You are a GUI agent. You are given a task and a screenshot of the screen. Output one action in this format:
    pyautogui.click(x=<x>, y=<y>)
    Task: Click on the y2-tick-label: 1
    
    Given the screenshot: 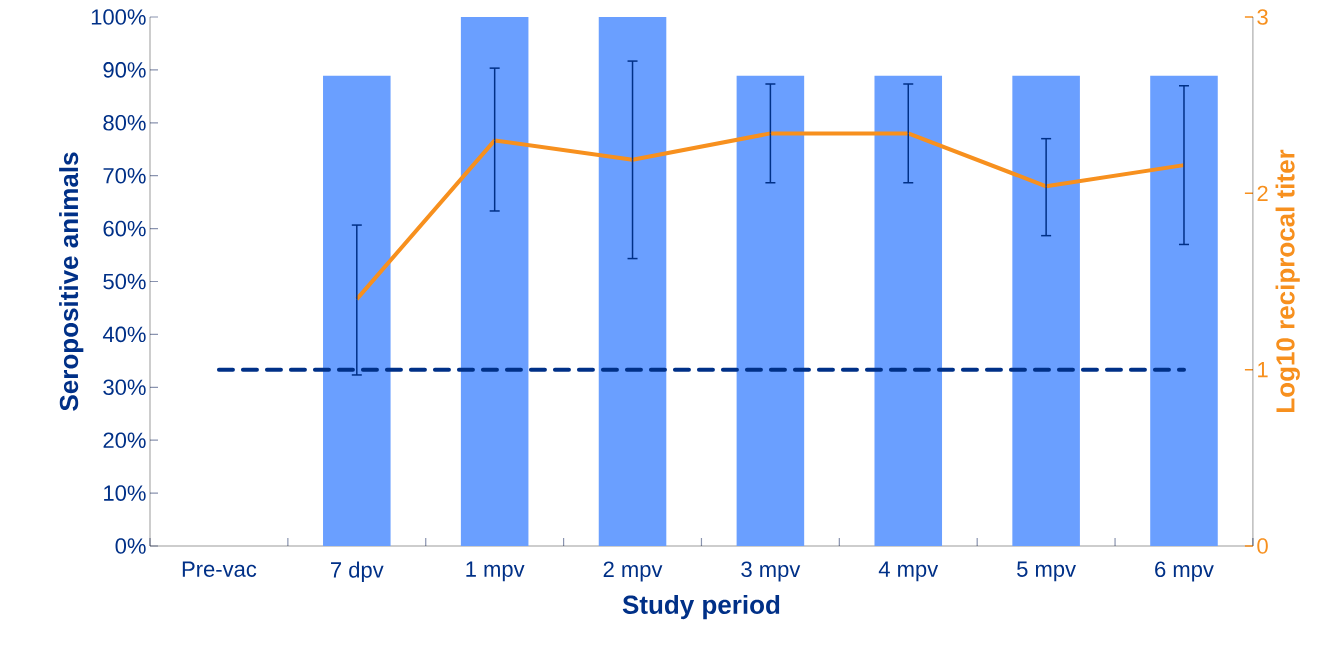 What is the action you would take?
    pyautogui.click(x=1263, y=370)
    